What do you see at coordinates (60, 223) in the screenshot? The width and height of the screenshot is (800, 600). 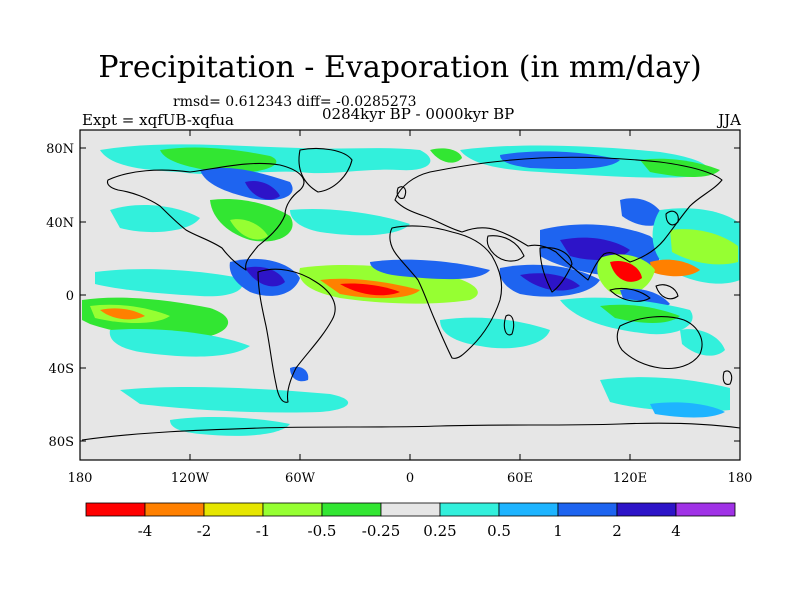 I see `y-tick-label: 40N` at bounding box center [60, 223].